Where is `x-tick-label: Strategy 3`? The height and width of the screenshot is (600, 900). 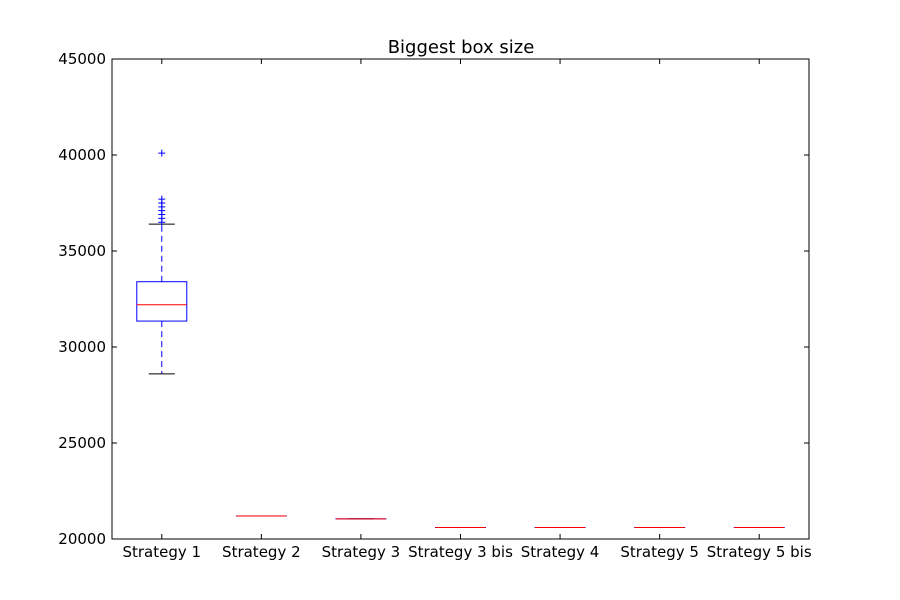
x-tick-label: Strategy 3 is located at coordinates (361, 552).